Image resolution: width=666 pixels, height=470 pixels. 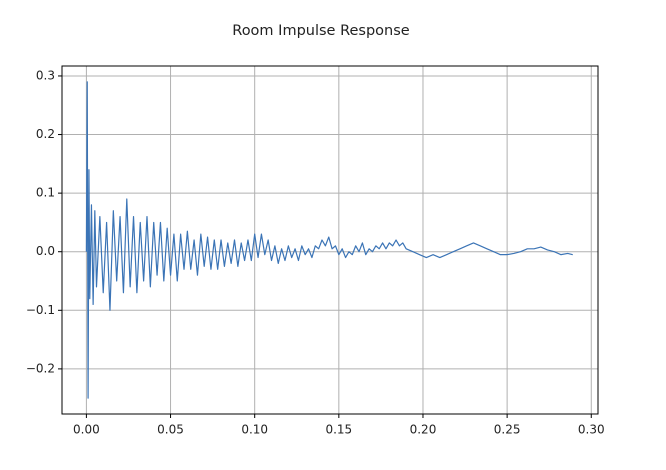 What do you see at coordinates (507, 430) in the screenshot?
I see `x-tick-label: 0.25` at bounding box center [507, 430].